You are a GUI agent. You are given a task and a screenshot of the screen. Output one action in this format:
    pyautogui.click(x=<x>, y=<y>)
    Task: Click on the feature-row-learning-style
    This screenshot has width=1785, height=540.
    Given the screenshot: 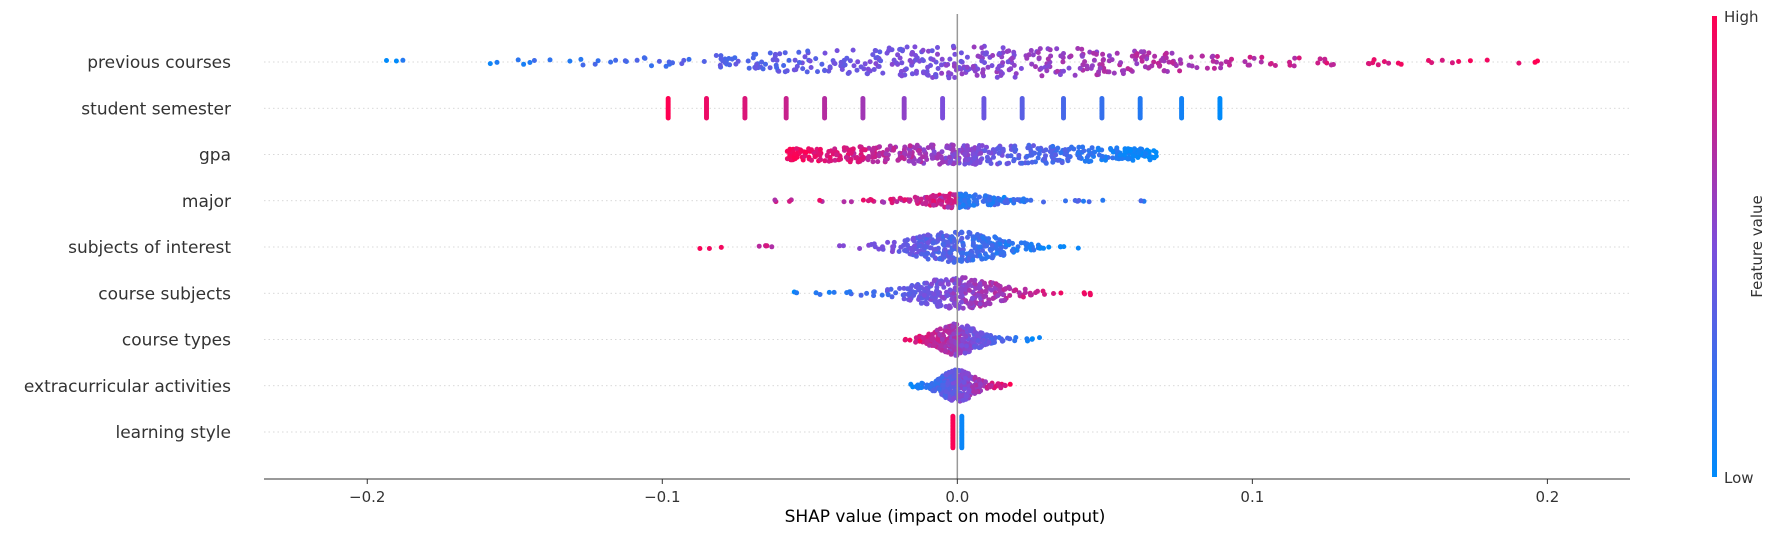 What is the action you would take?
    pyautogui.click(x=957, y=432)
    